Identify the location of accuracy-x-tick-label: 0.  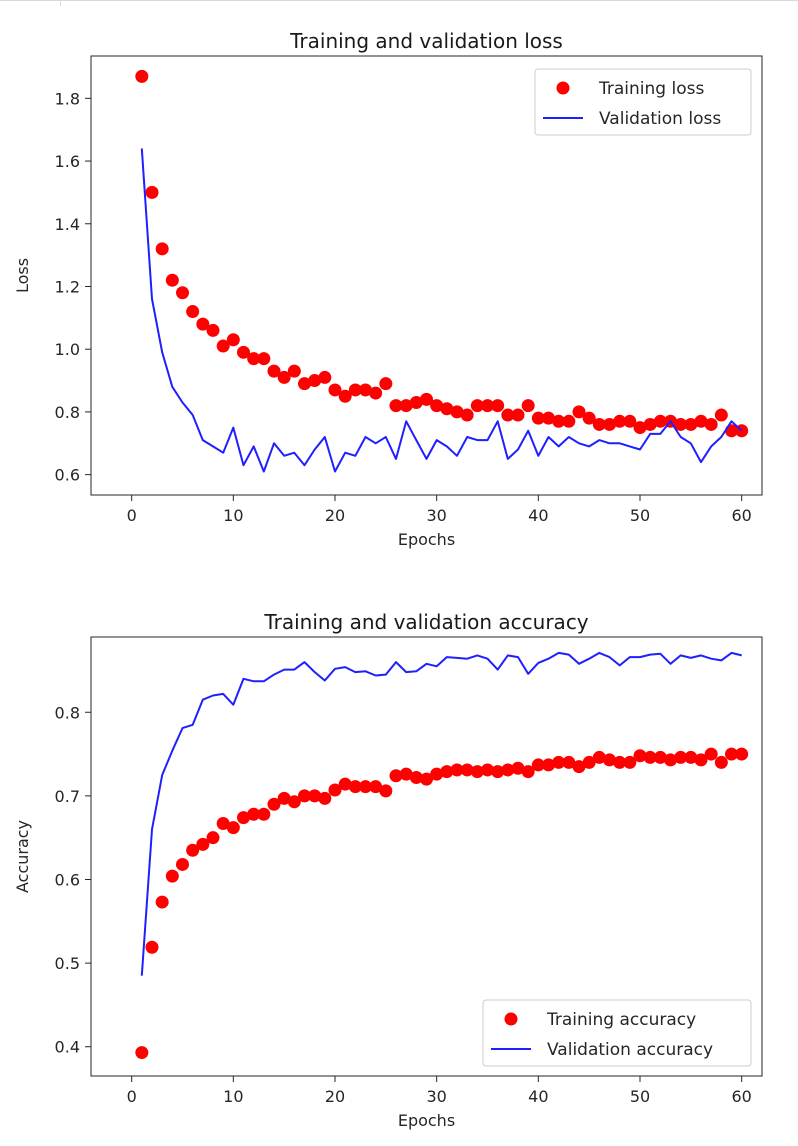
(132, 1096).